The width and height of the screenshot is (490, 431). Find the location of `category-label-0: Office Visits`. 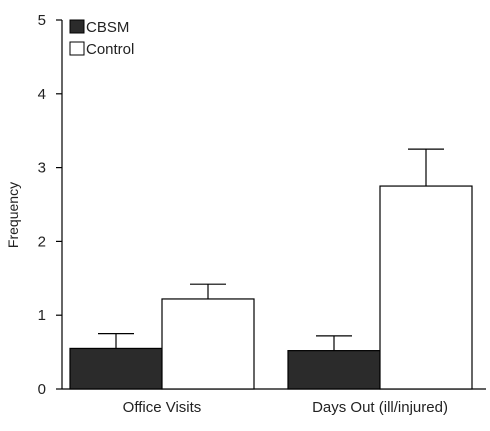

category-label-0: Office Visits is located at coordinates (162, 407).